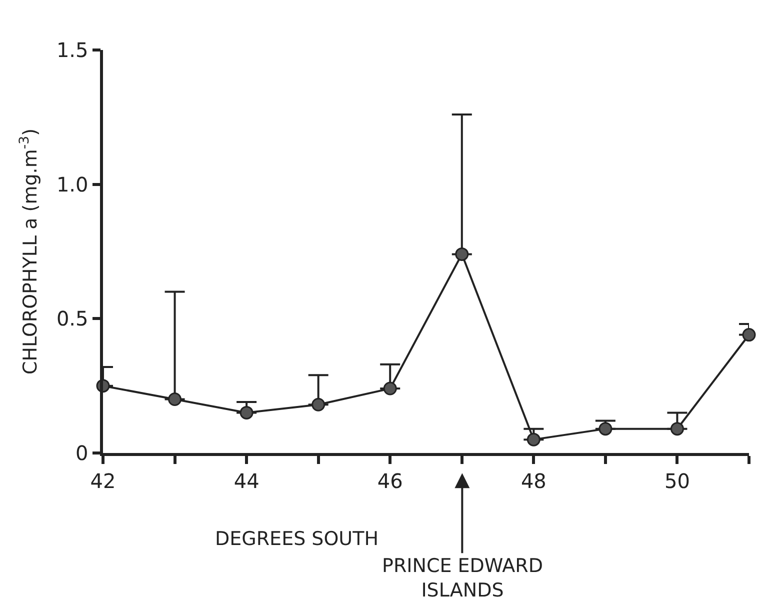 This screenshot has width=763, height=602. What do you see at coordinates (533, 480) in the screenshot?
I see `x-tick-label: 48` at bounding box center [533, 480].